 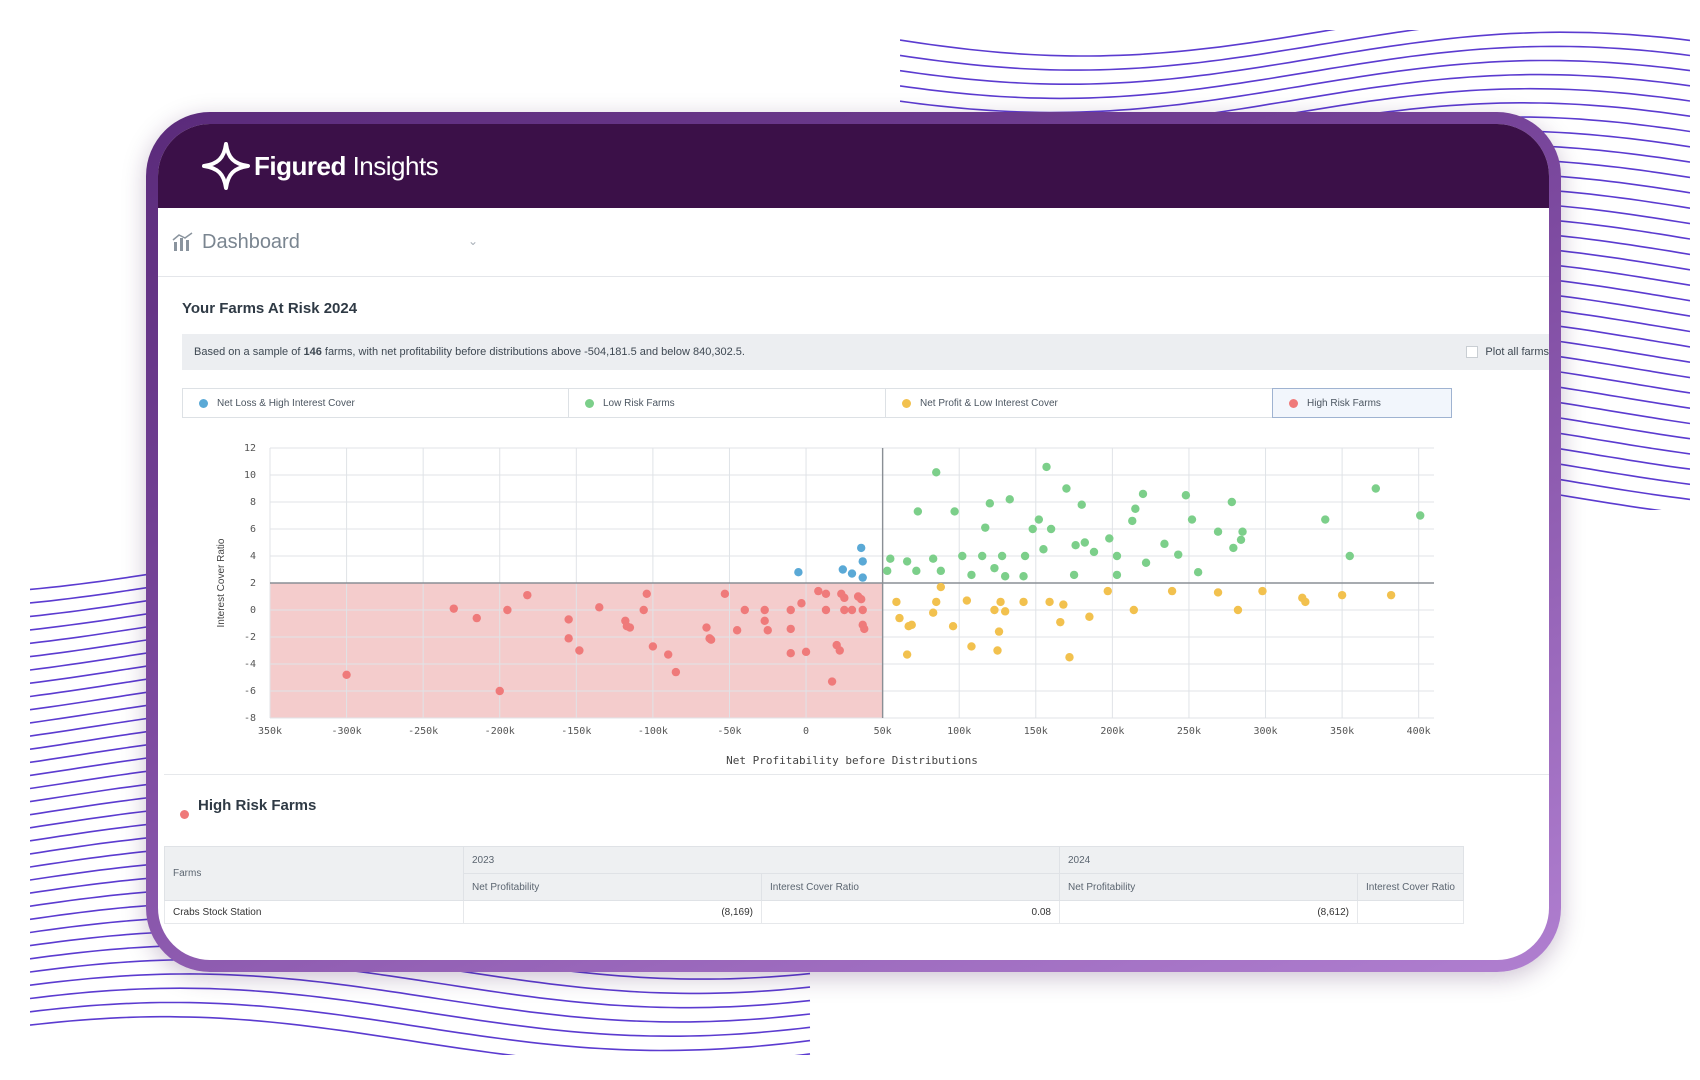 What do you see at coordinates (1472, 352) in the screenshot?
I see `plot-all-checkbox` at bounding box center [1472, 352].